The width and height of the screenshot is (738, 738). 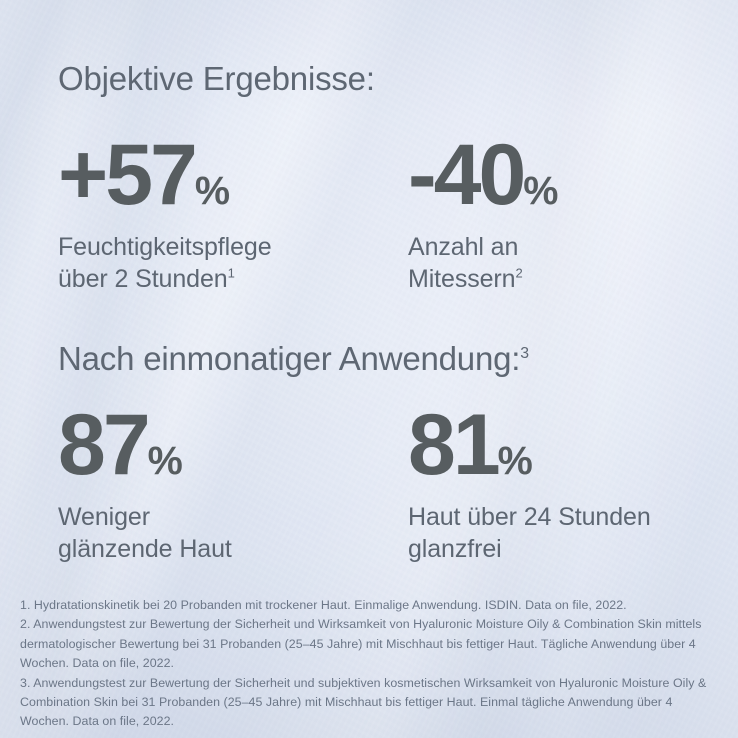 I want to click on stat-blackheads-unit: %, so click(x=540, y=191).